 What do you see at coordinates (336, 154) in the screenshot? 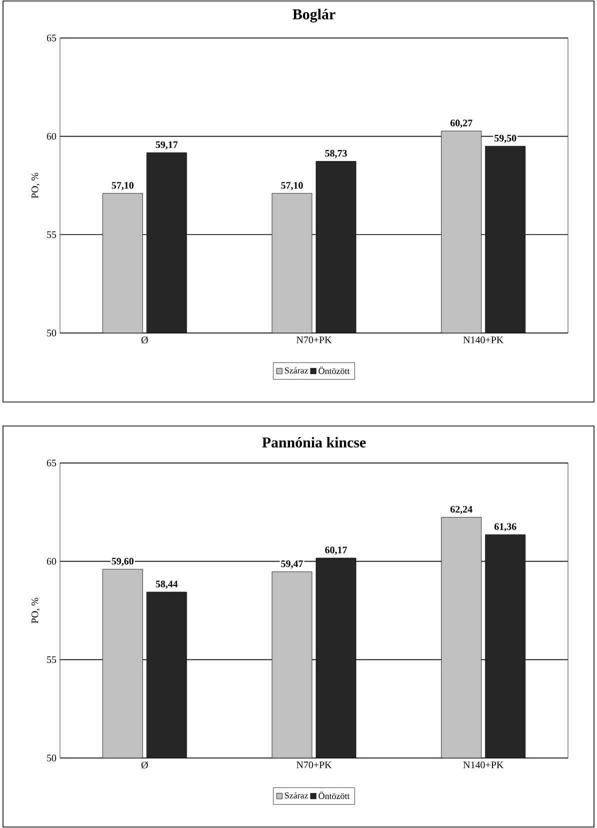
I see `data-label: 58,73` at bounding box center [336, 154].